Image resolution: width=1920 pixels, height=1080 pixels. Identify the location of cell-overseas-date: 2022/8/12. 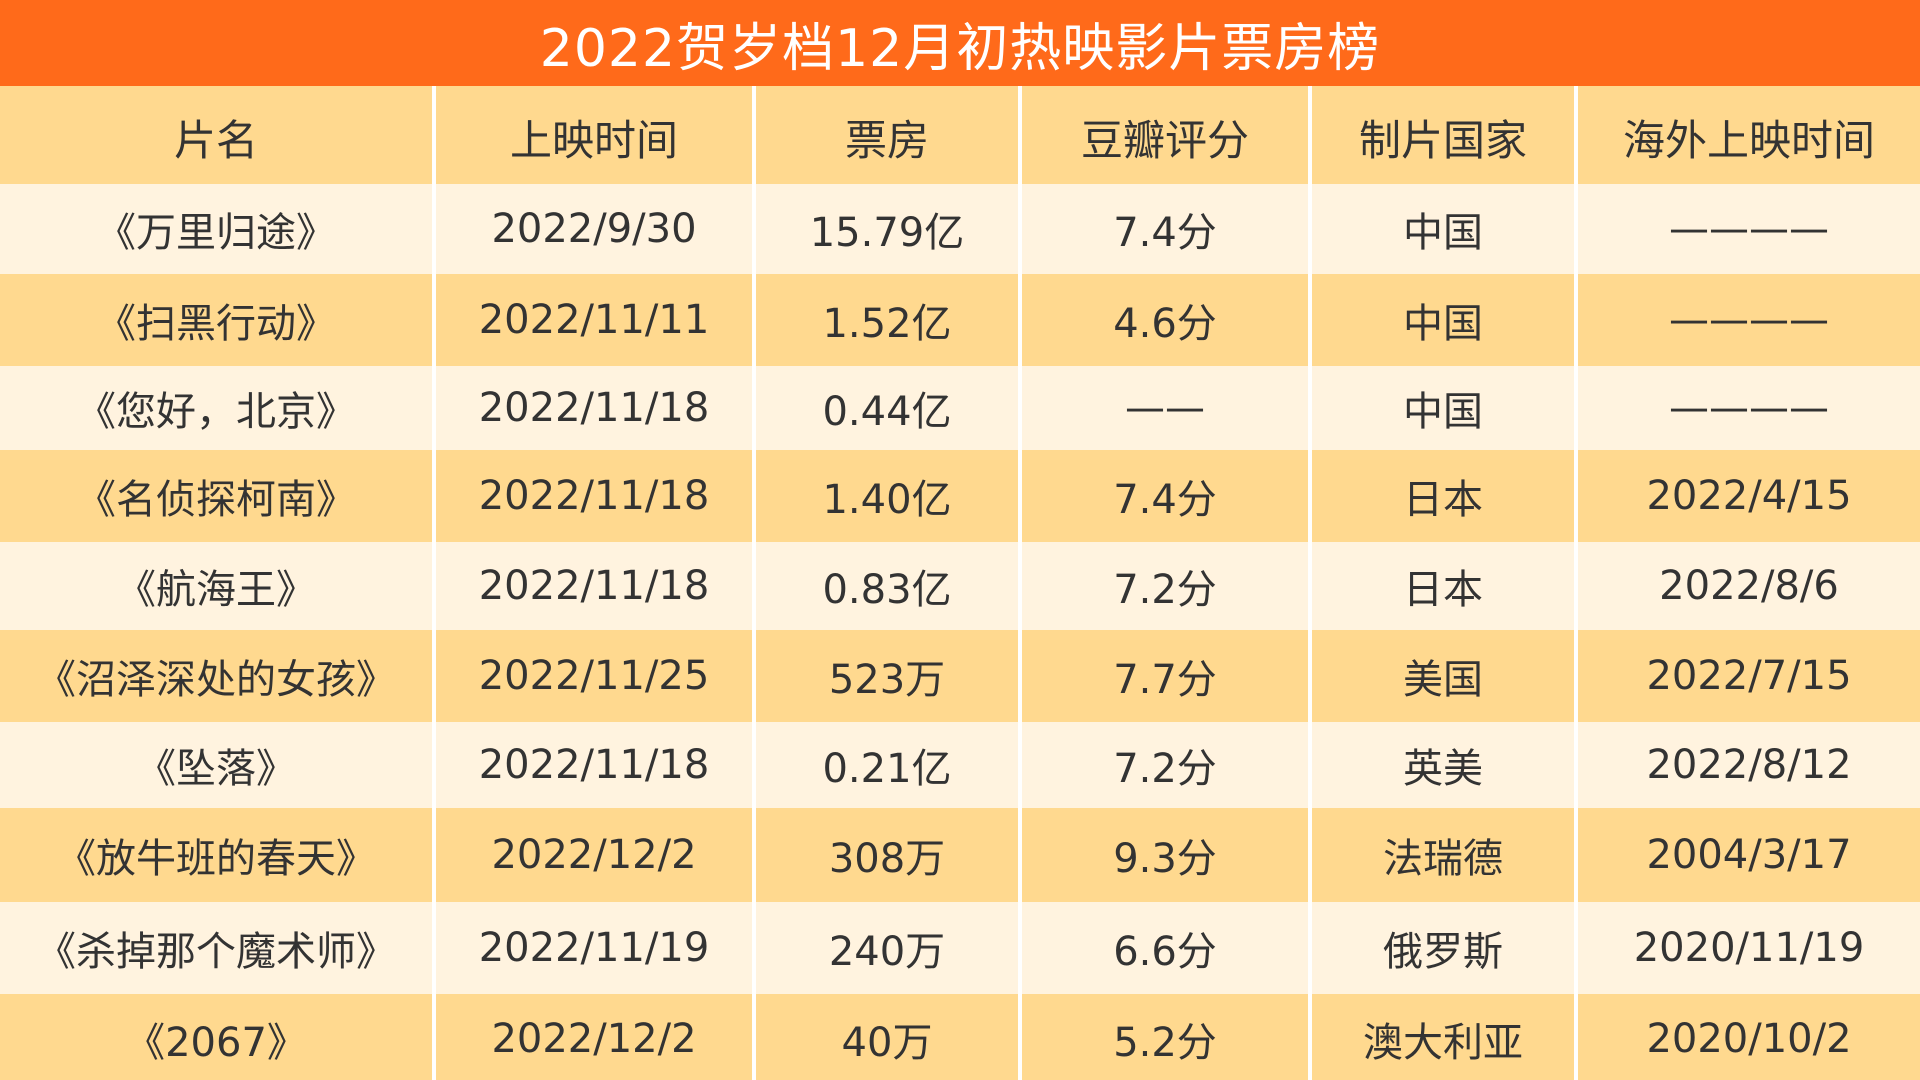
(1749, 765).